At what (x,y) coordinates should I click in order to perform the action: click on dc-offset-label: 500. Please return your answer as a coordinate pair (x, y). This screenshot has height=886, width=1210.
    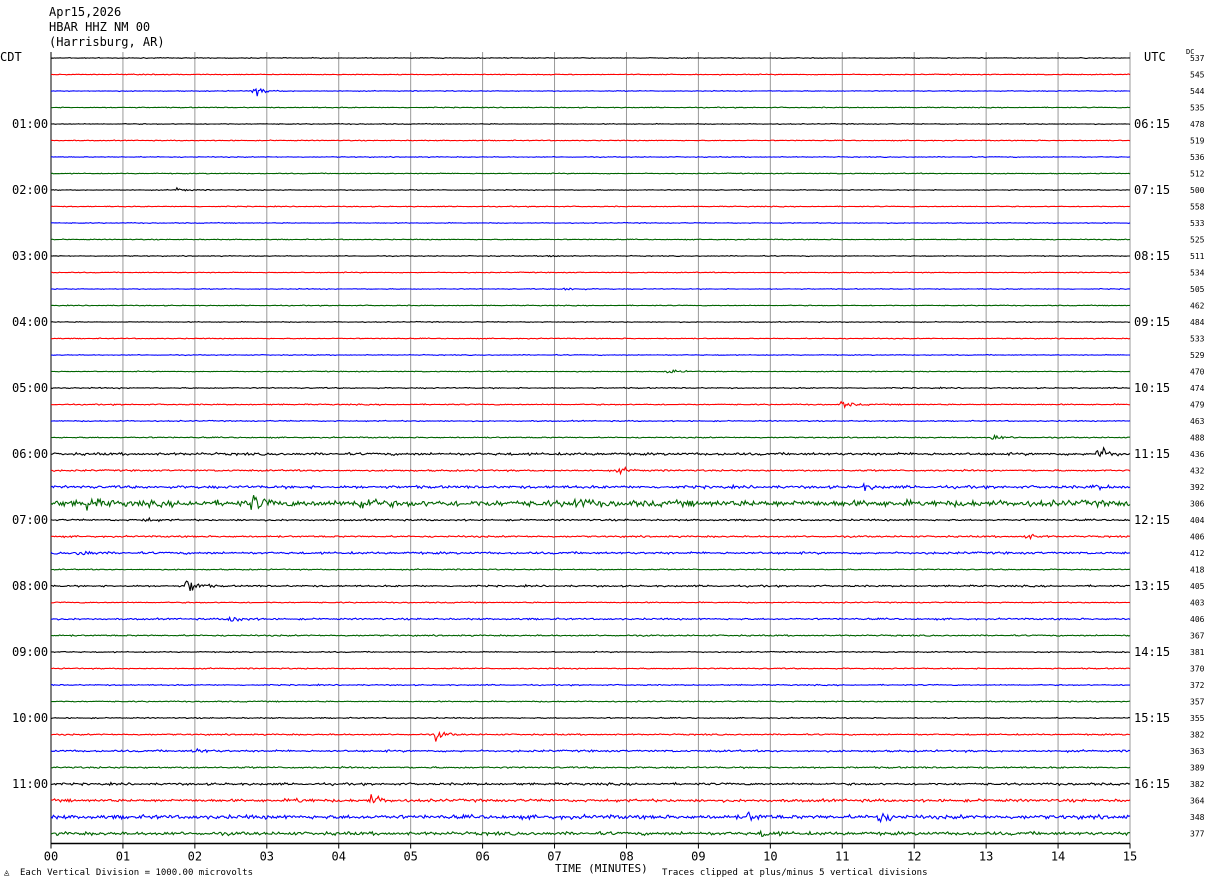
    Looking at the image, I should click on (1197, 190).